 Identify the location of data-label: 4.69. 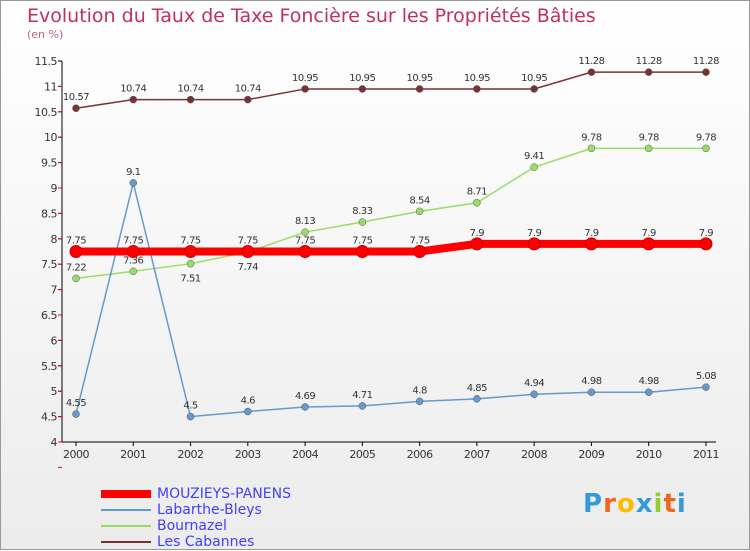
(305, 396).